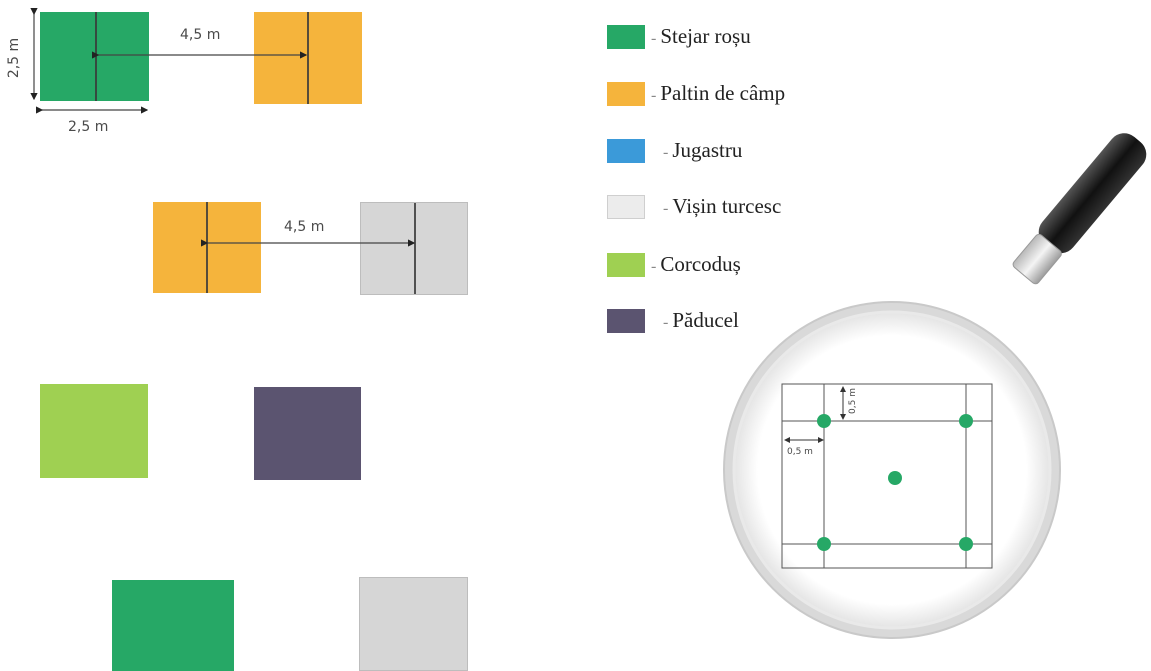 The width and height of the screenshot is (1151, 671). What do you see at coordinates (88, 127) in the screenshot?
I see `width-label: 2,5 m` at bounding box center [88, 127].